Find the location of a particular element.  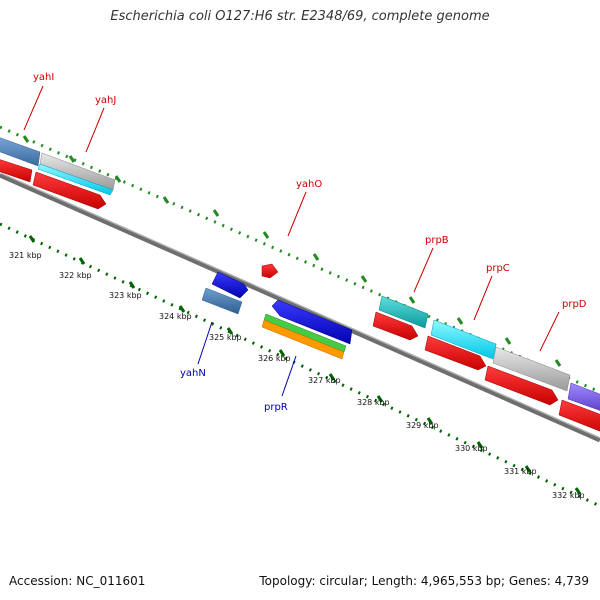

leader-prpR is located at coordinates (289, 376).